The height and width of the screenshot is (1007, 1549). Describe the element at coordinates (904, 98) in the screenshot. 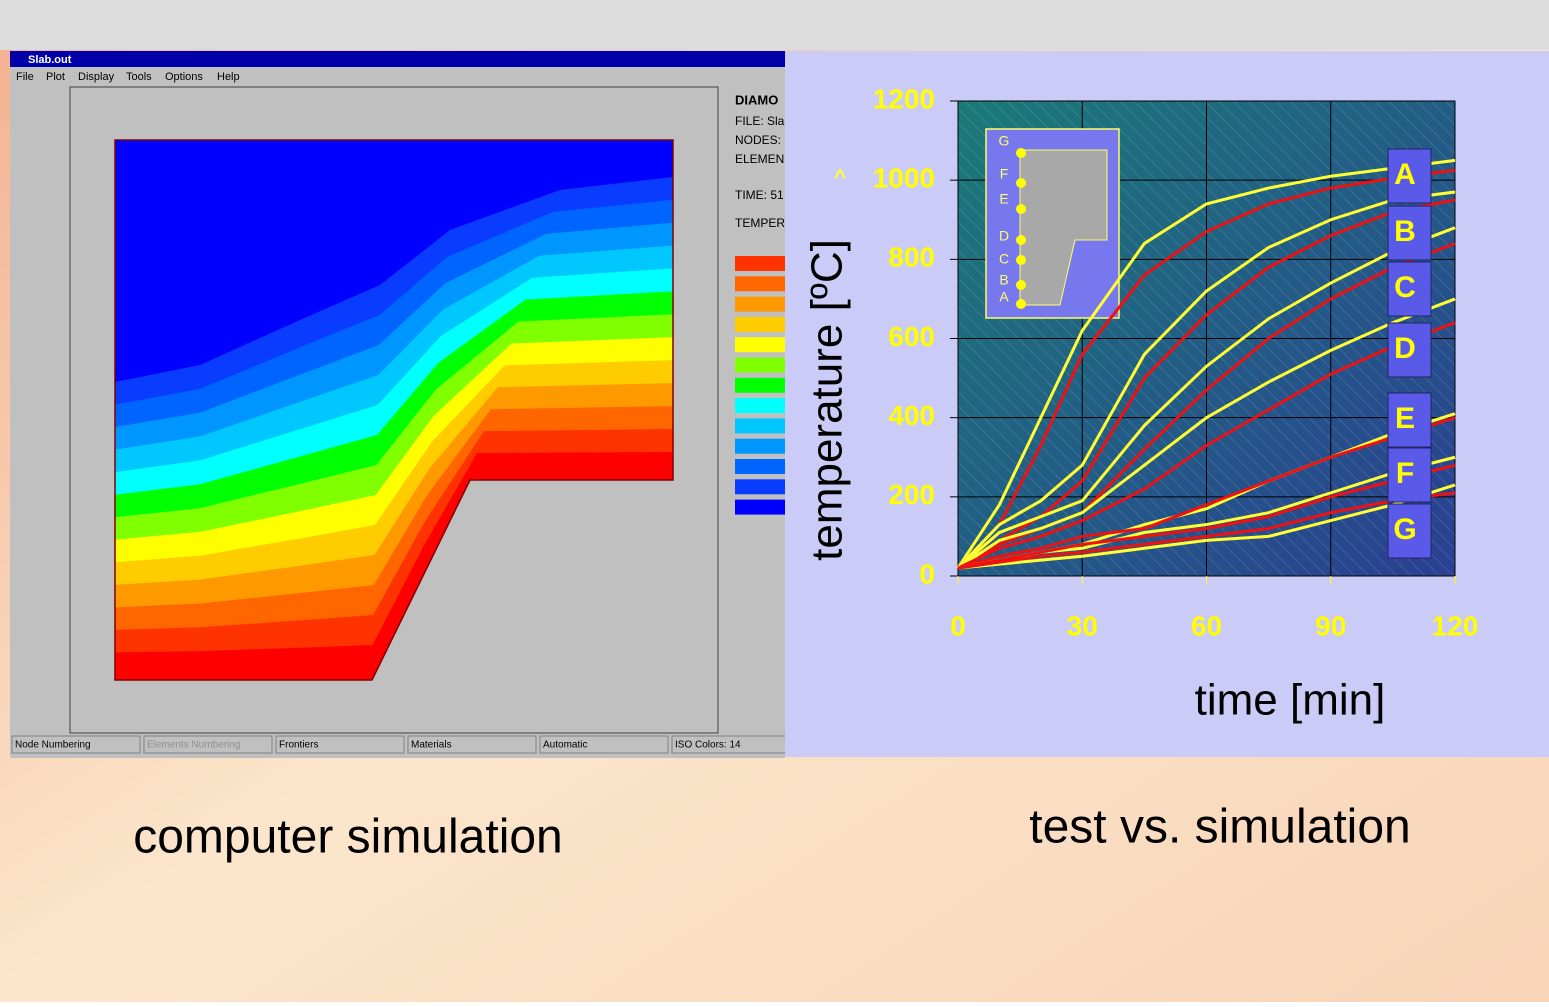

I see `y-tick-label: 1200` at that location.